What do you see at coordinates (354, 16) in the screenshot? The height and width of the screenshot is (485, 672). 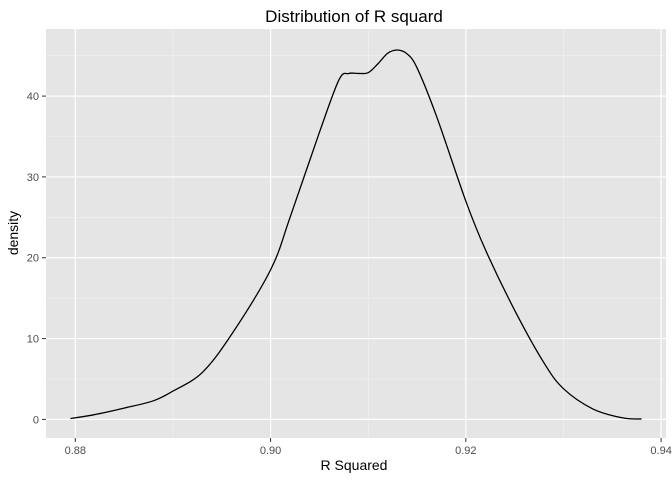 I see `chart-title: Distribution of R squard` at bounding box center [354, 16].